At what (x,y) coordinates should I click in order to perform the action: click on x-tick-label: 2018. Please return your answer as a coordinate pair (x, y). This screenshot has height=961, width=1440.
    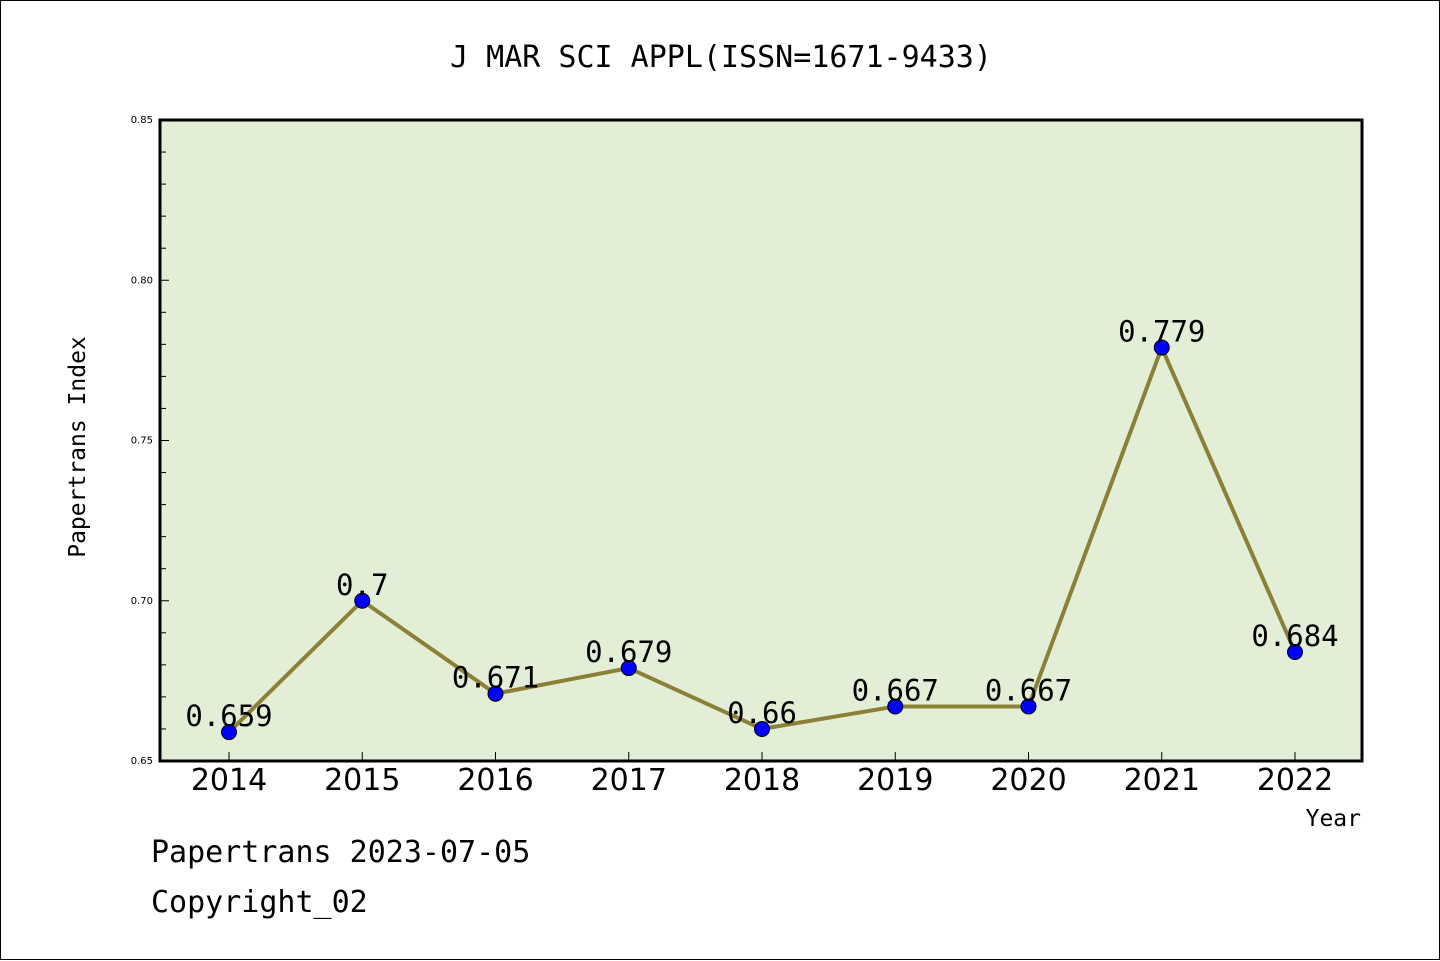
    Looking at the image, I should click on (762, 780).